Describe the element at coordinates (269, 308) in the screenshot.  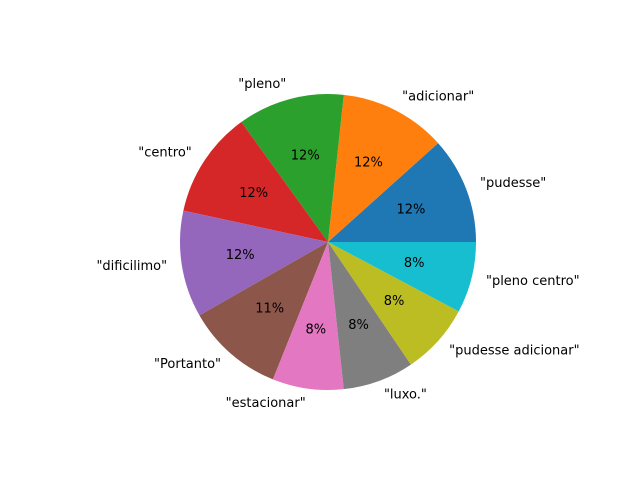
I see `percent-label: 11%` at that location.